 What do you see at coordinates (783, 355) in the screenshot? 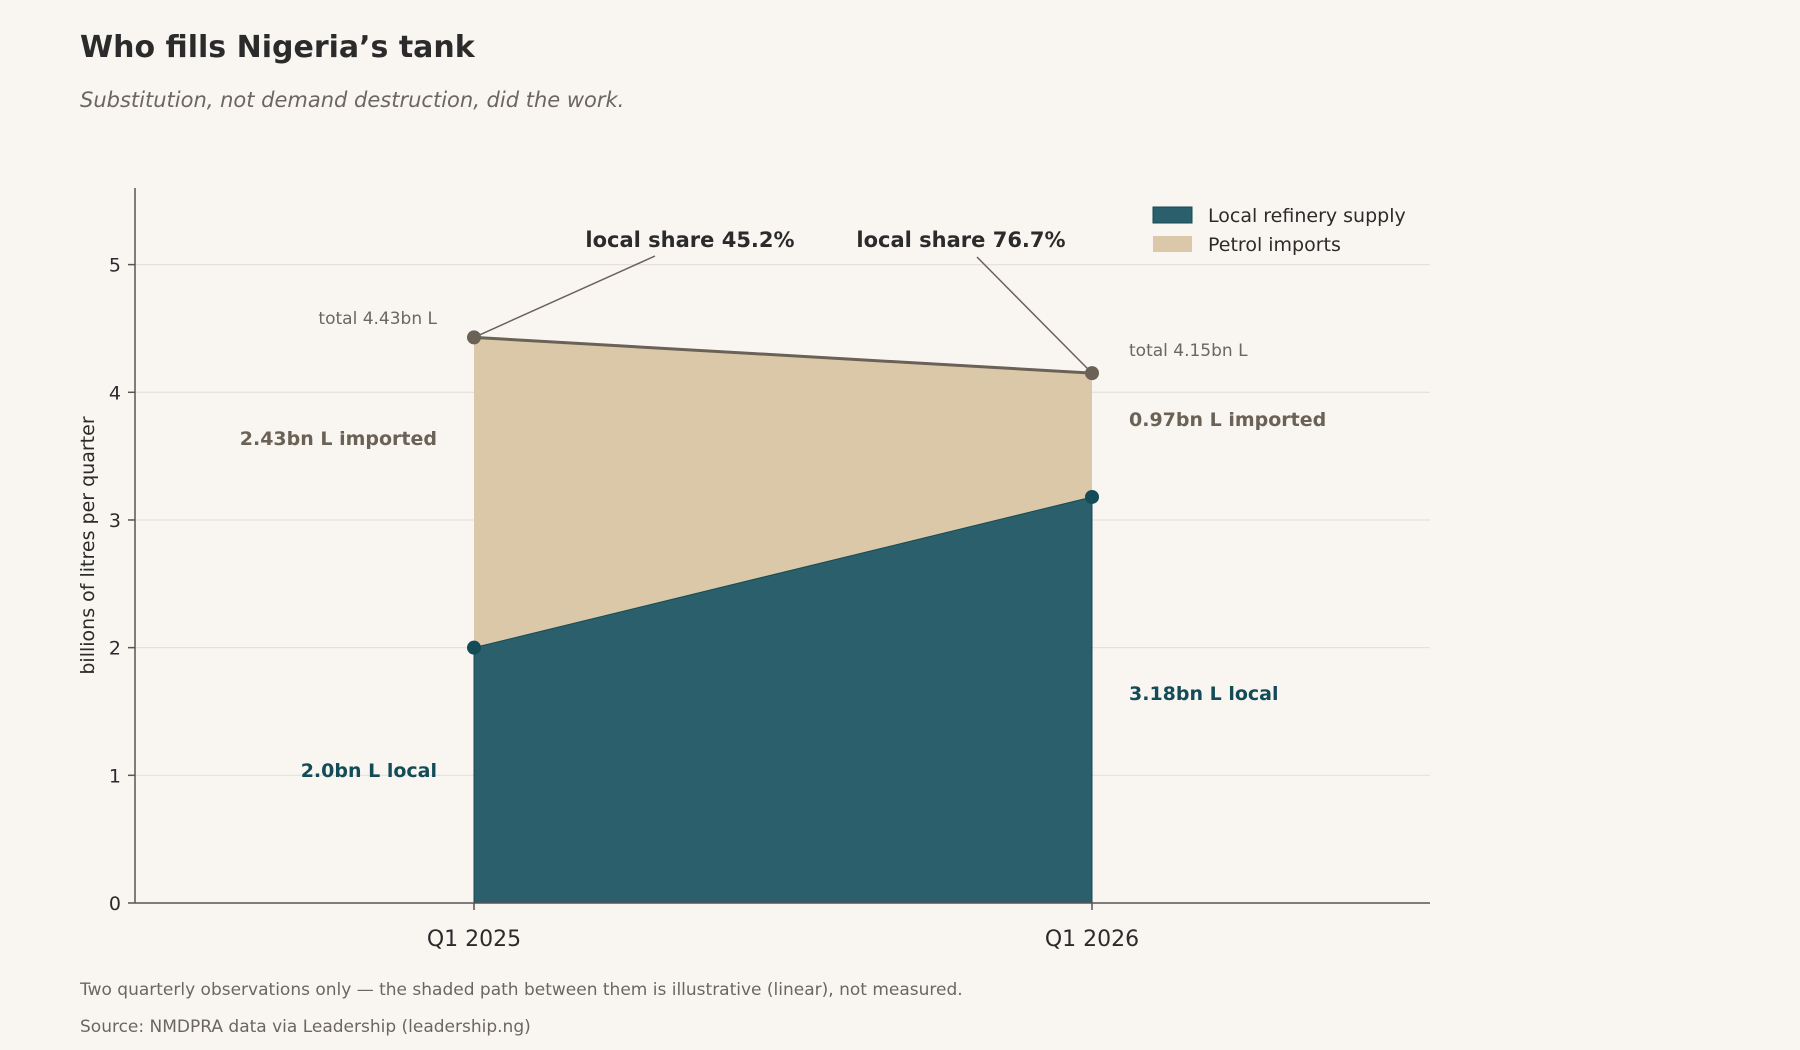
I see `total-line` at bounding box center [783, 355].